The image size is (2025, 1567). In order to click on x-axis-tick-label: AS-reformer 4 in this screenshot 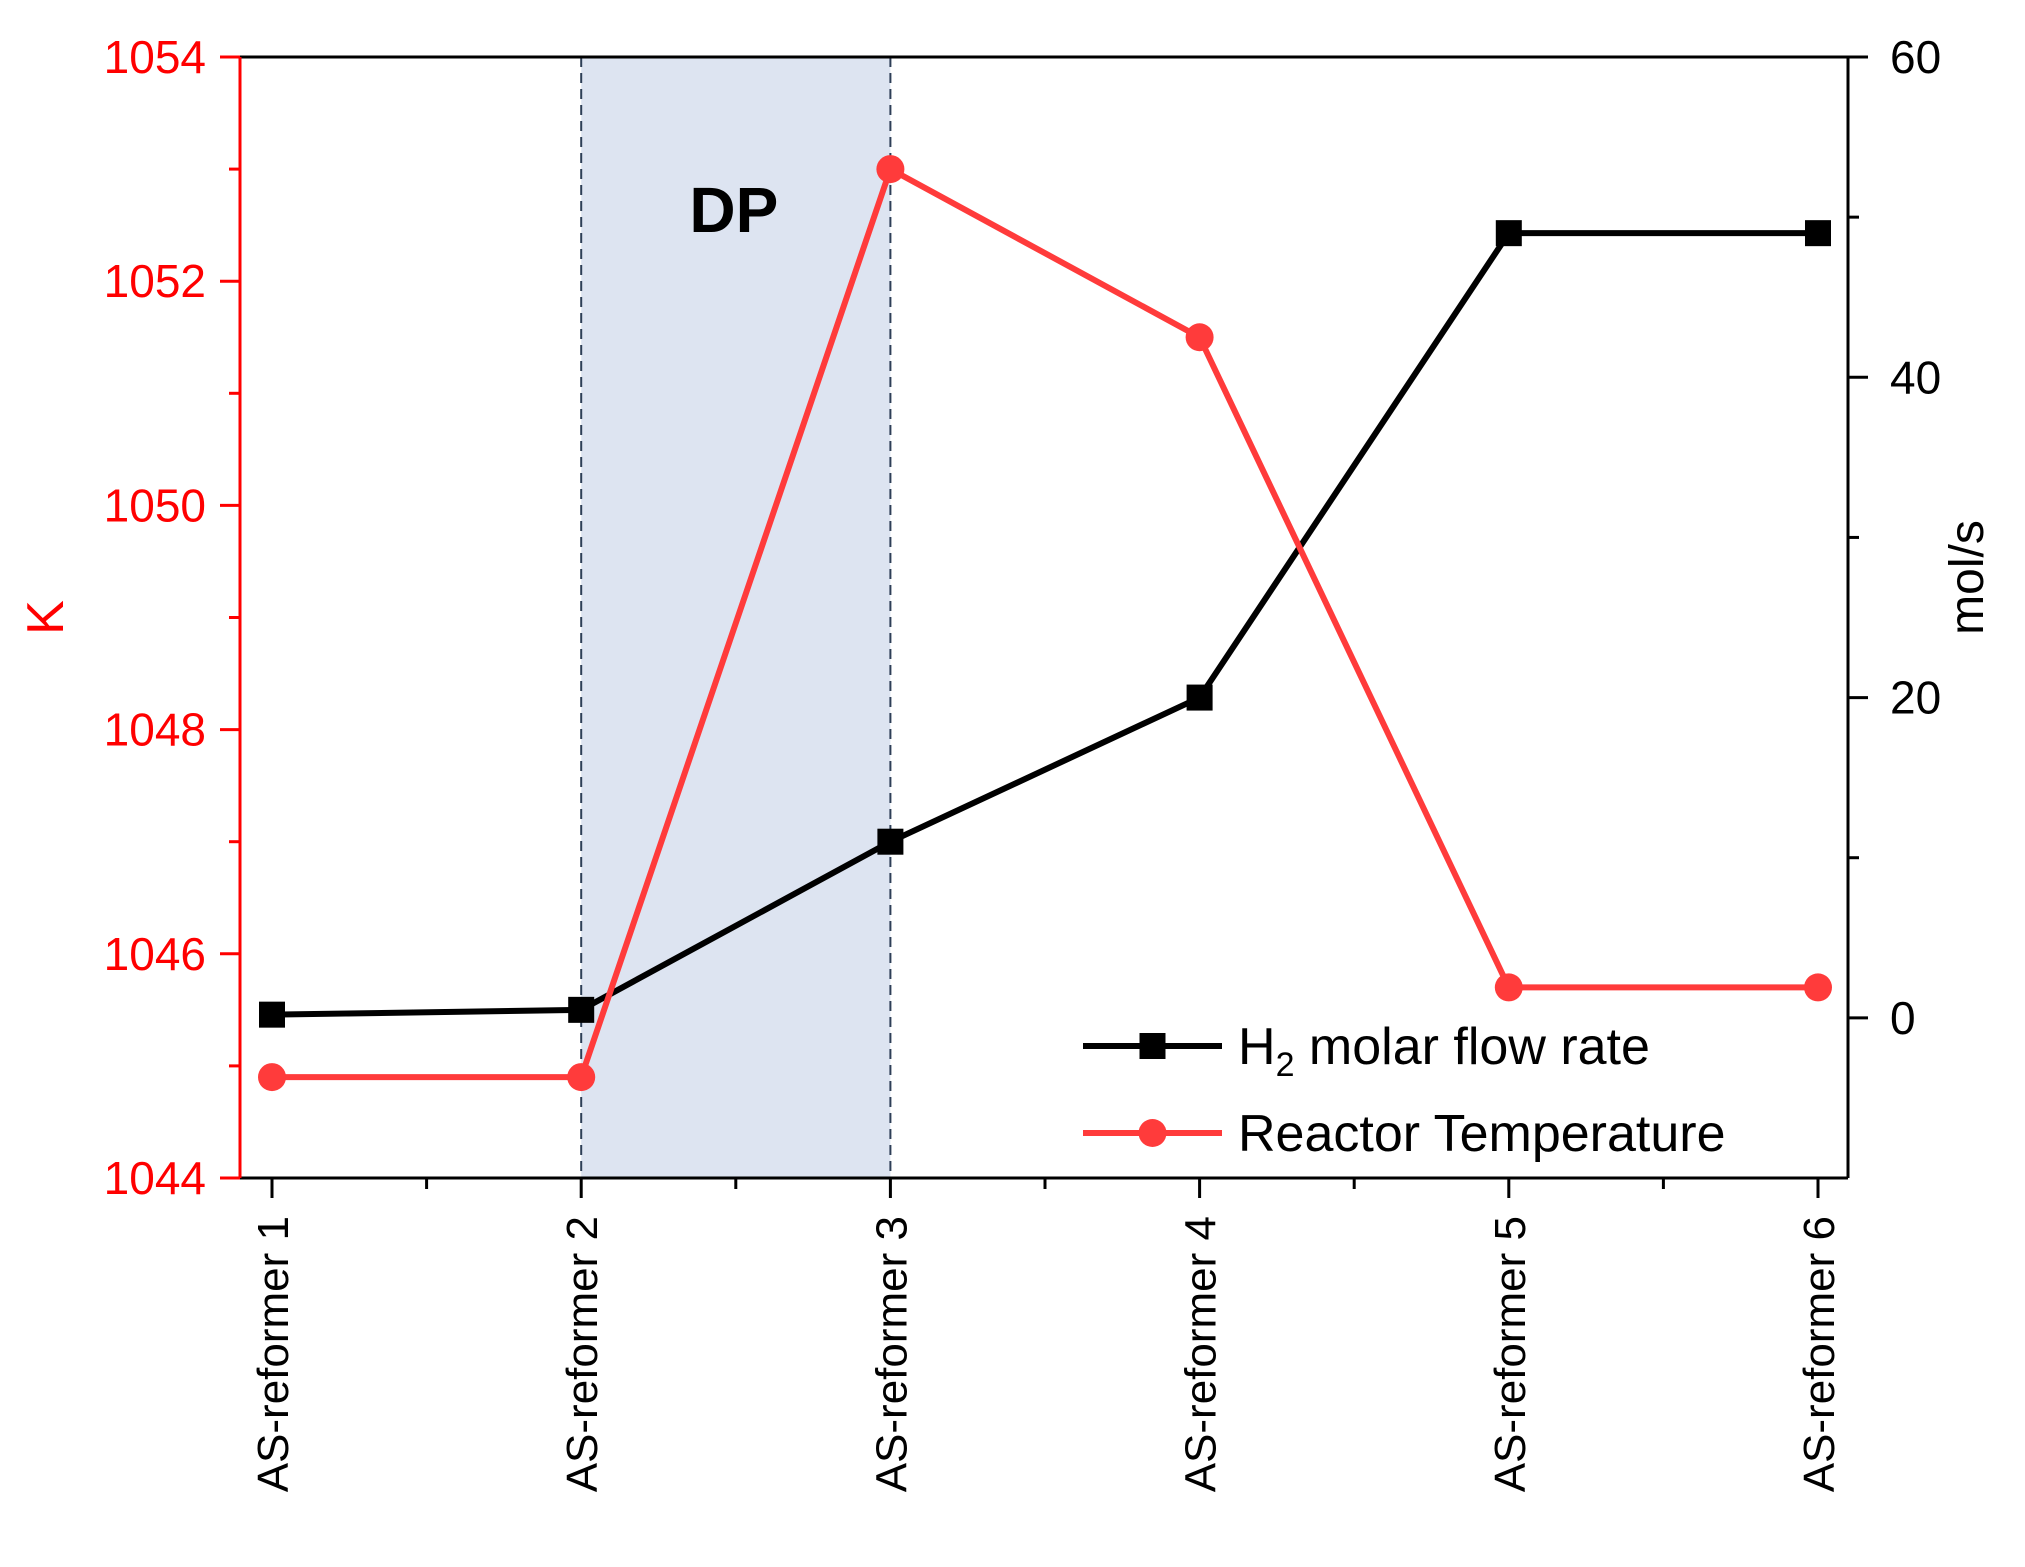, I will do `click(1201, 1354)`.